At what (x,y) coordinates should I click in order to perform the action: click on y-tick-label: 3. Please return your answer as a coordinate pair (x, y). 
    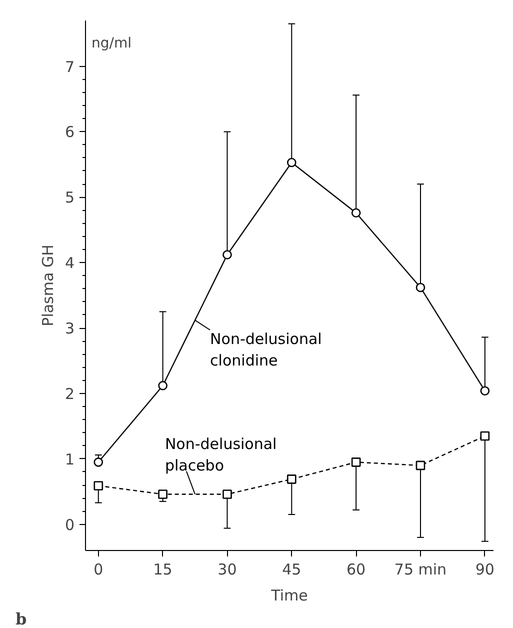
    Looking at the image, I should click on (69, 329).